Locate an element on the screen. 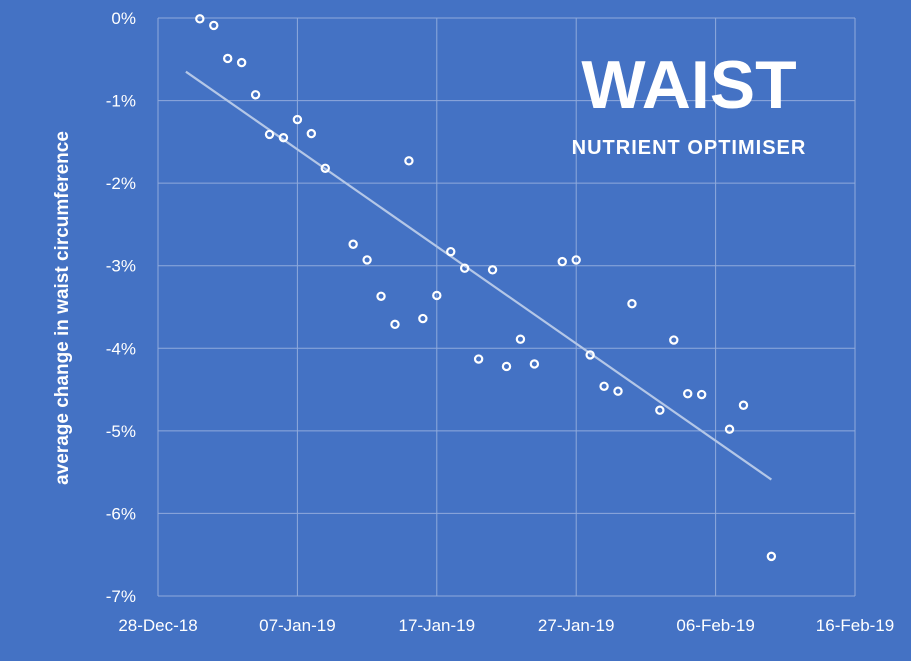 Image resolution: width=911 pixels, height=661 pixels. y-tick-label: -1% is located at coordinates (121, 101).